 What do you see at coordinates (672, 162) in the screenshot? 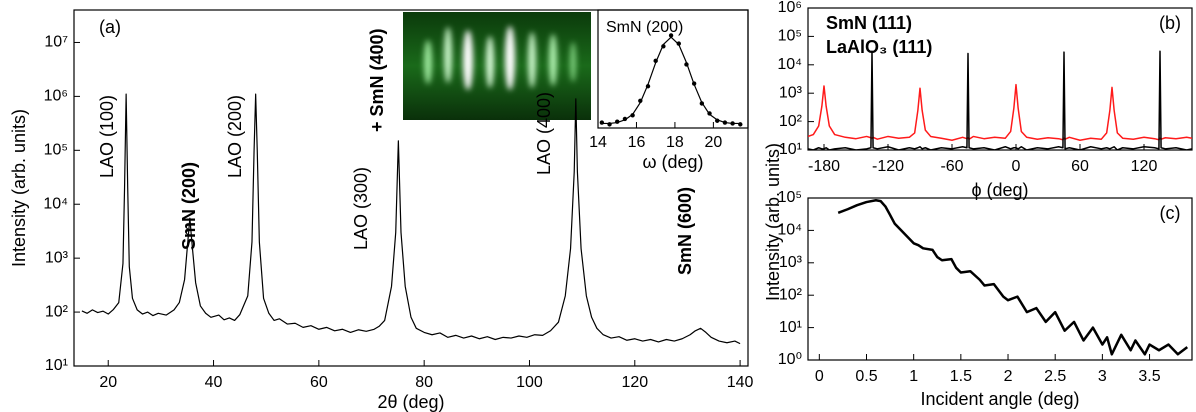
I see `x-axis-title: ω (deg)` at bounding box center [672, 162].